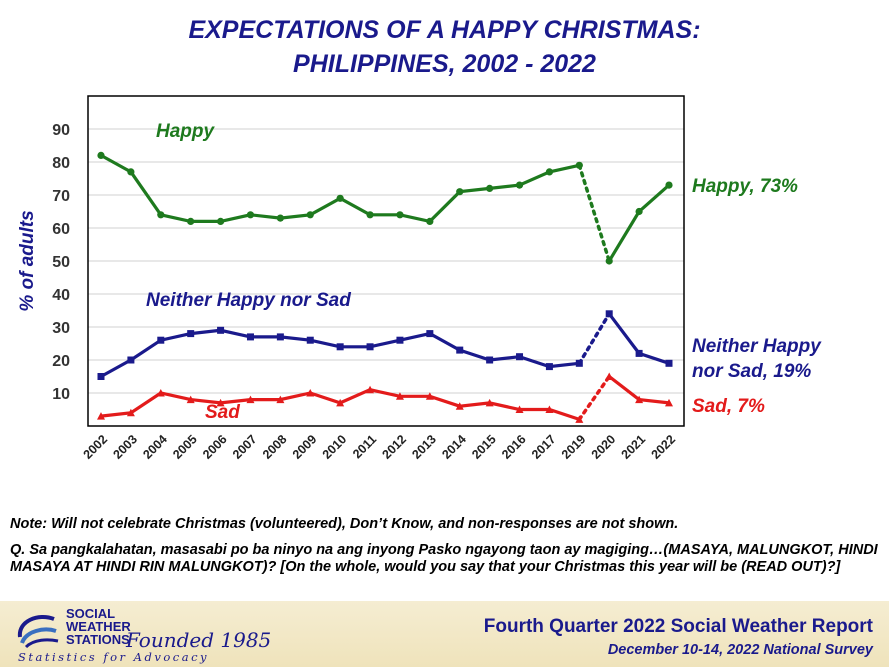 This screenshot has height=667, width=889. I want to click on x-tick-label: 2019, so click(574, 447).